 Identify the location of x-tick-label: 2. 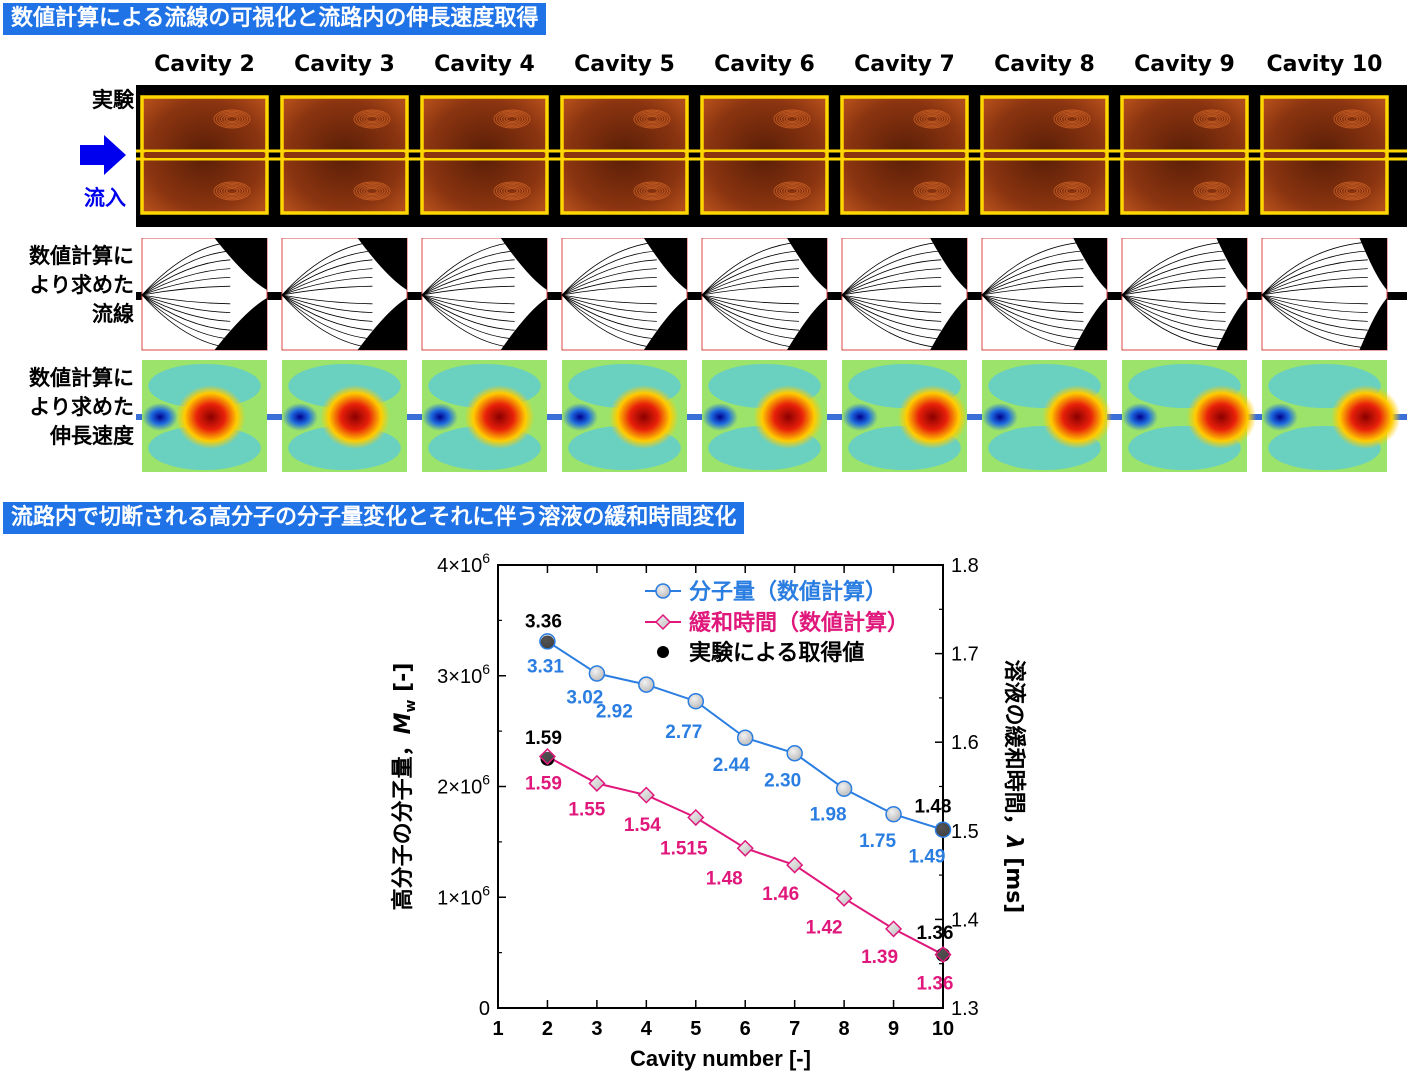
(547, 1029).